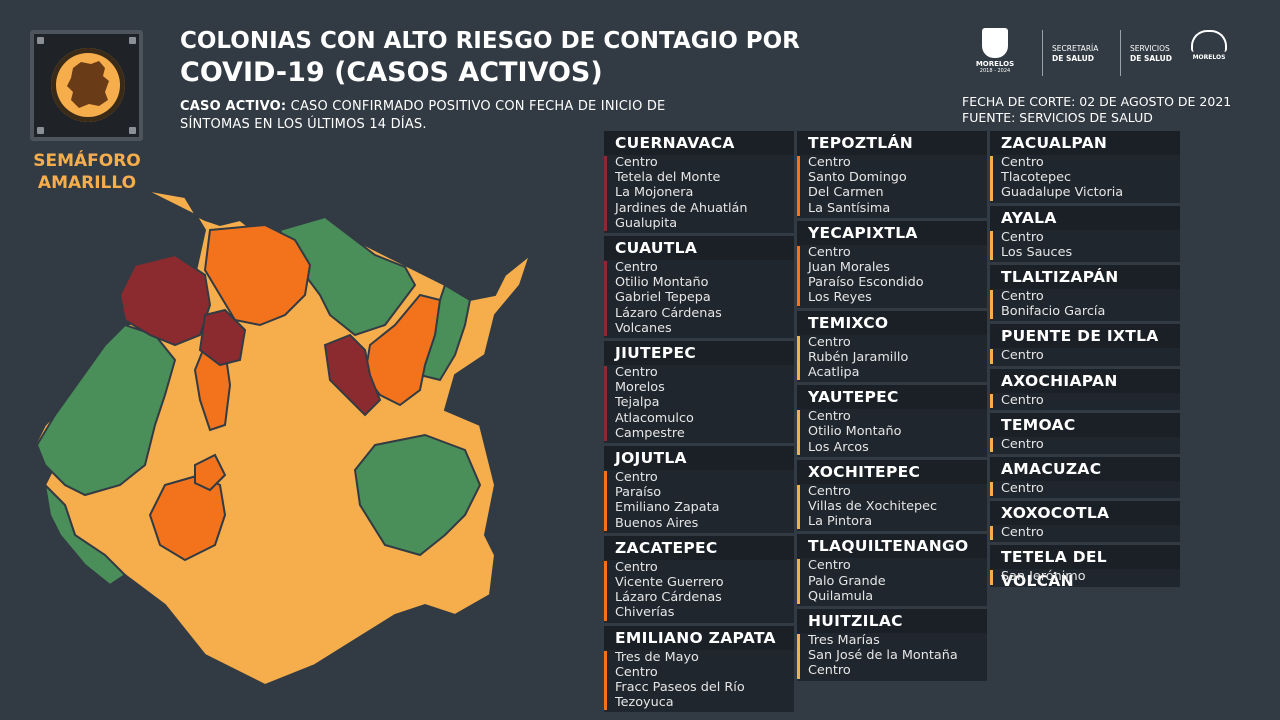 The image size is (1280, 720). What do you see at coordinates (840, 298) in the screenshot?
I see `colonia-item: Los Reyes` at bounding box center [840, 298].